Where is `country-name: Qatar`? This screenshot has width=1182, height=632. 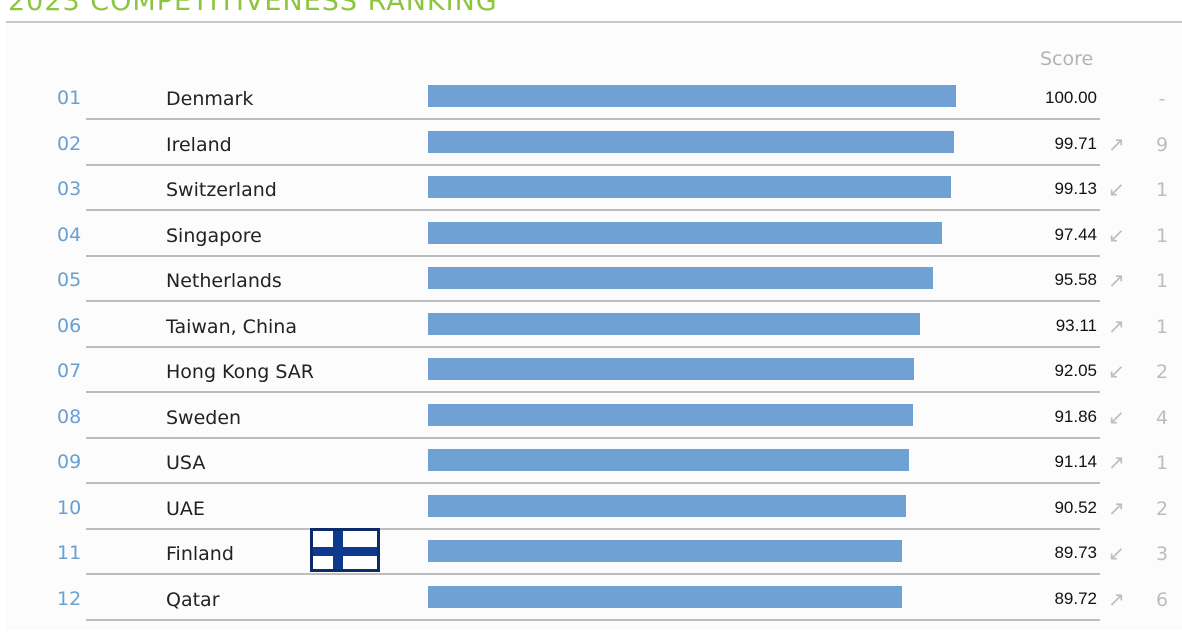 country-name: Qatar is located at coordinates (193, 599).